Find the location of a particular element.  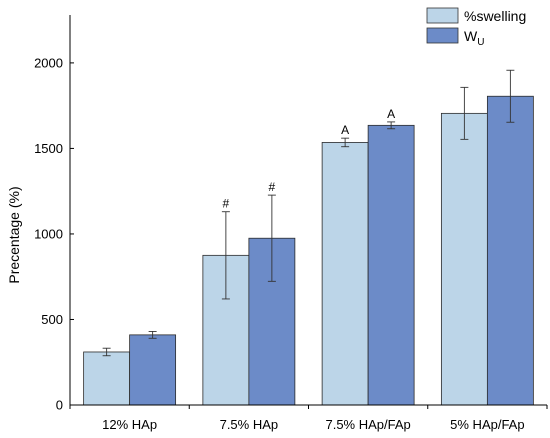

x-tick-label: 5% HAp/FAp is located at coordinates (487, 424).